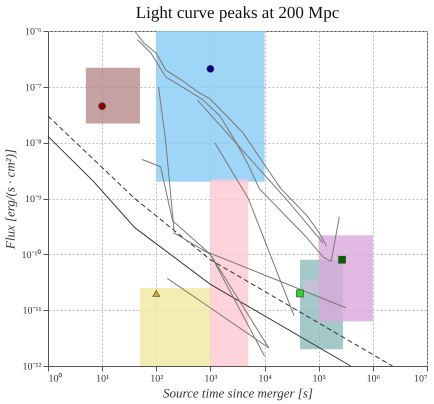 Image resolution: width=434 pixels, height=404 pixels. I want to click on y-tick-label: 10⁻⁹, so click(33, 199).